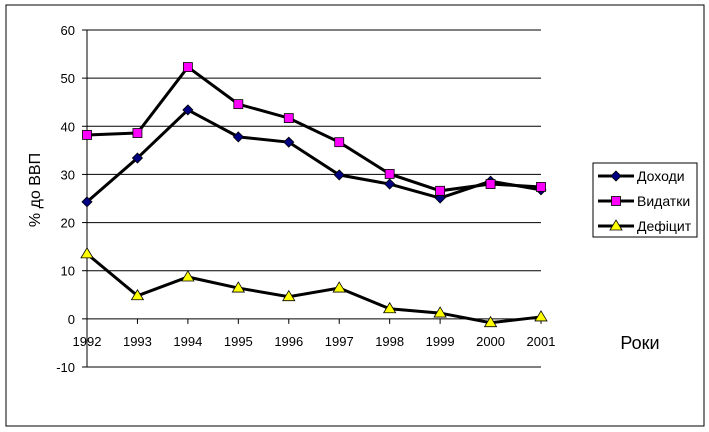  I want to click on y-tick-label: 30, so click(68, 174).